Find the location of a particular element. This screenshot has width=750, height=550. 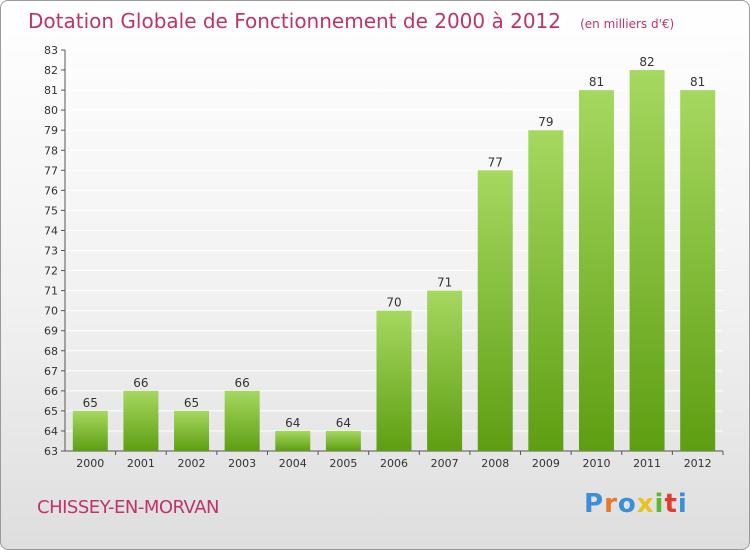

x-tick-label: 2008 is located at coordinates (495, 463).